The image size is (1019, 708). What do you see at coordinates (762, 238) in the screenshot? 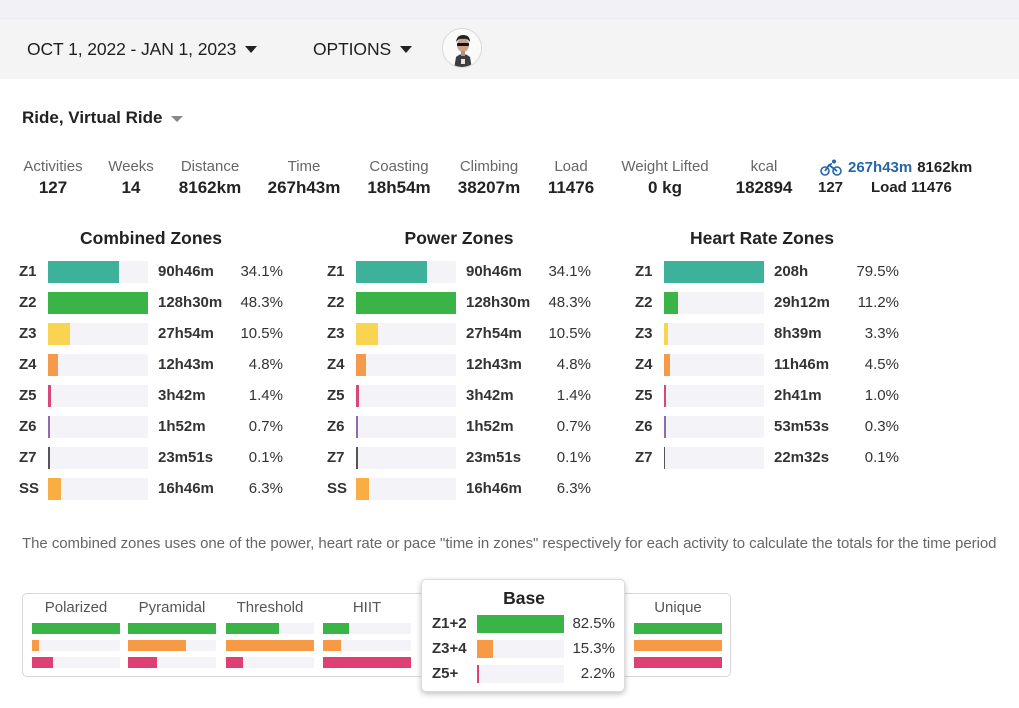
I see `zone-panel-title: Heart Rate Zones` at bounding box center [762, 238].